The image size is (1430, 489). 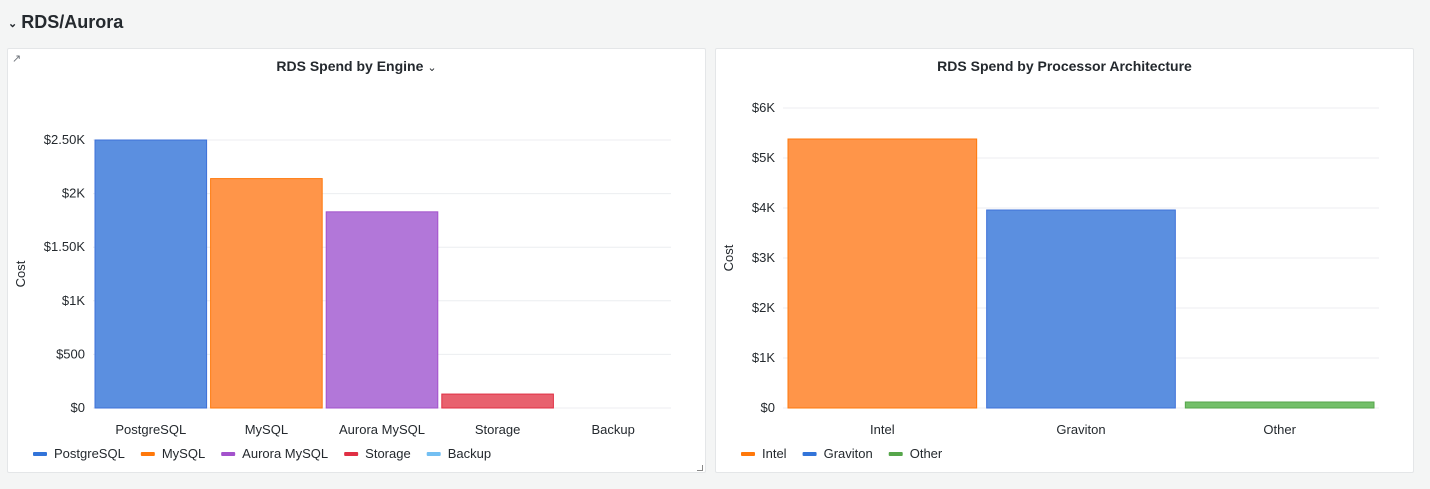 What do you see at coordinates (926, 453) in the screenshot?
I see `legend-label: Other` at bounding box center [926, 453].